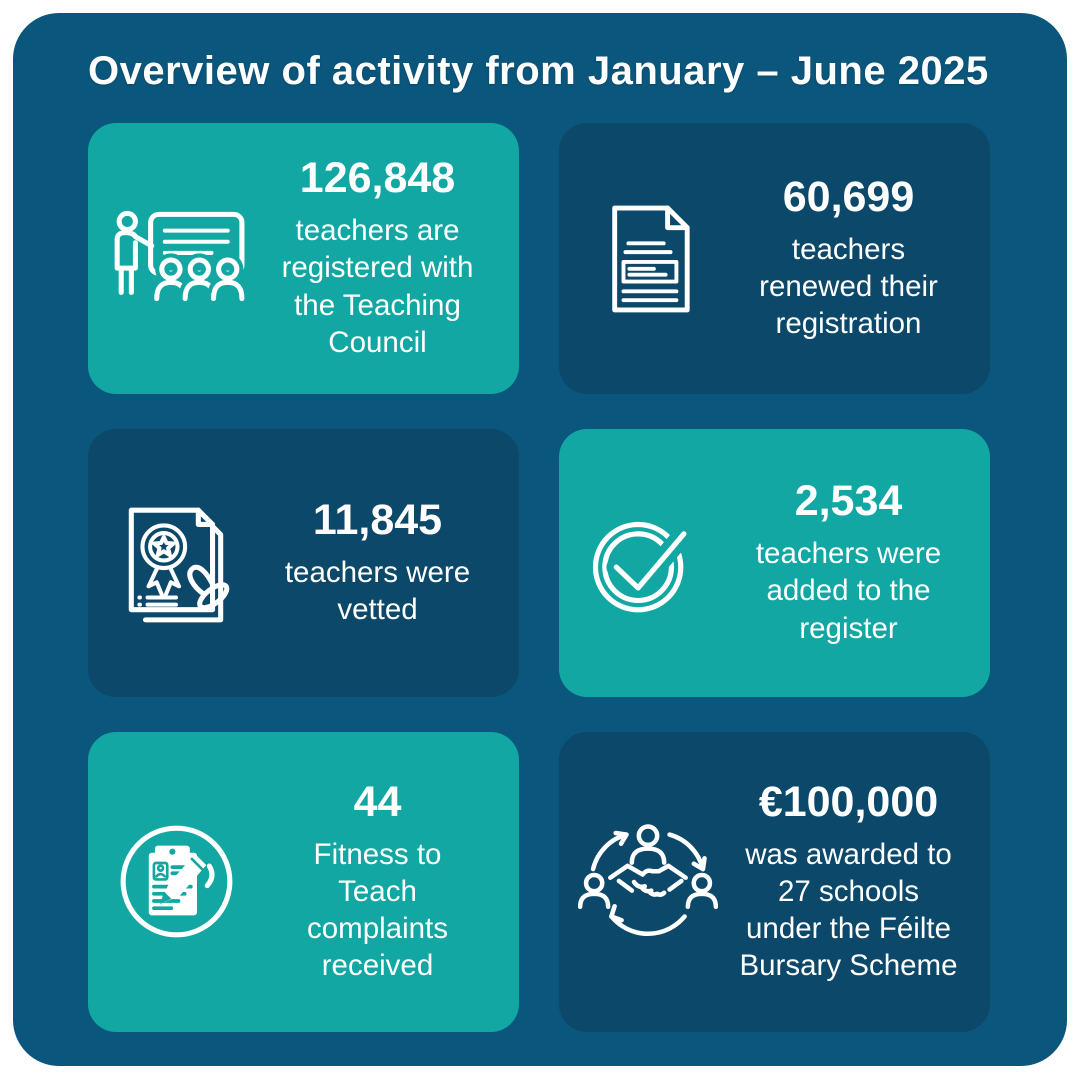 Image resolution: width=1080 pixels, height=1080 pixels. I want to click on stat-value: 60,699, so click(848, 196).